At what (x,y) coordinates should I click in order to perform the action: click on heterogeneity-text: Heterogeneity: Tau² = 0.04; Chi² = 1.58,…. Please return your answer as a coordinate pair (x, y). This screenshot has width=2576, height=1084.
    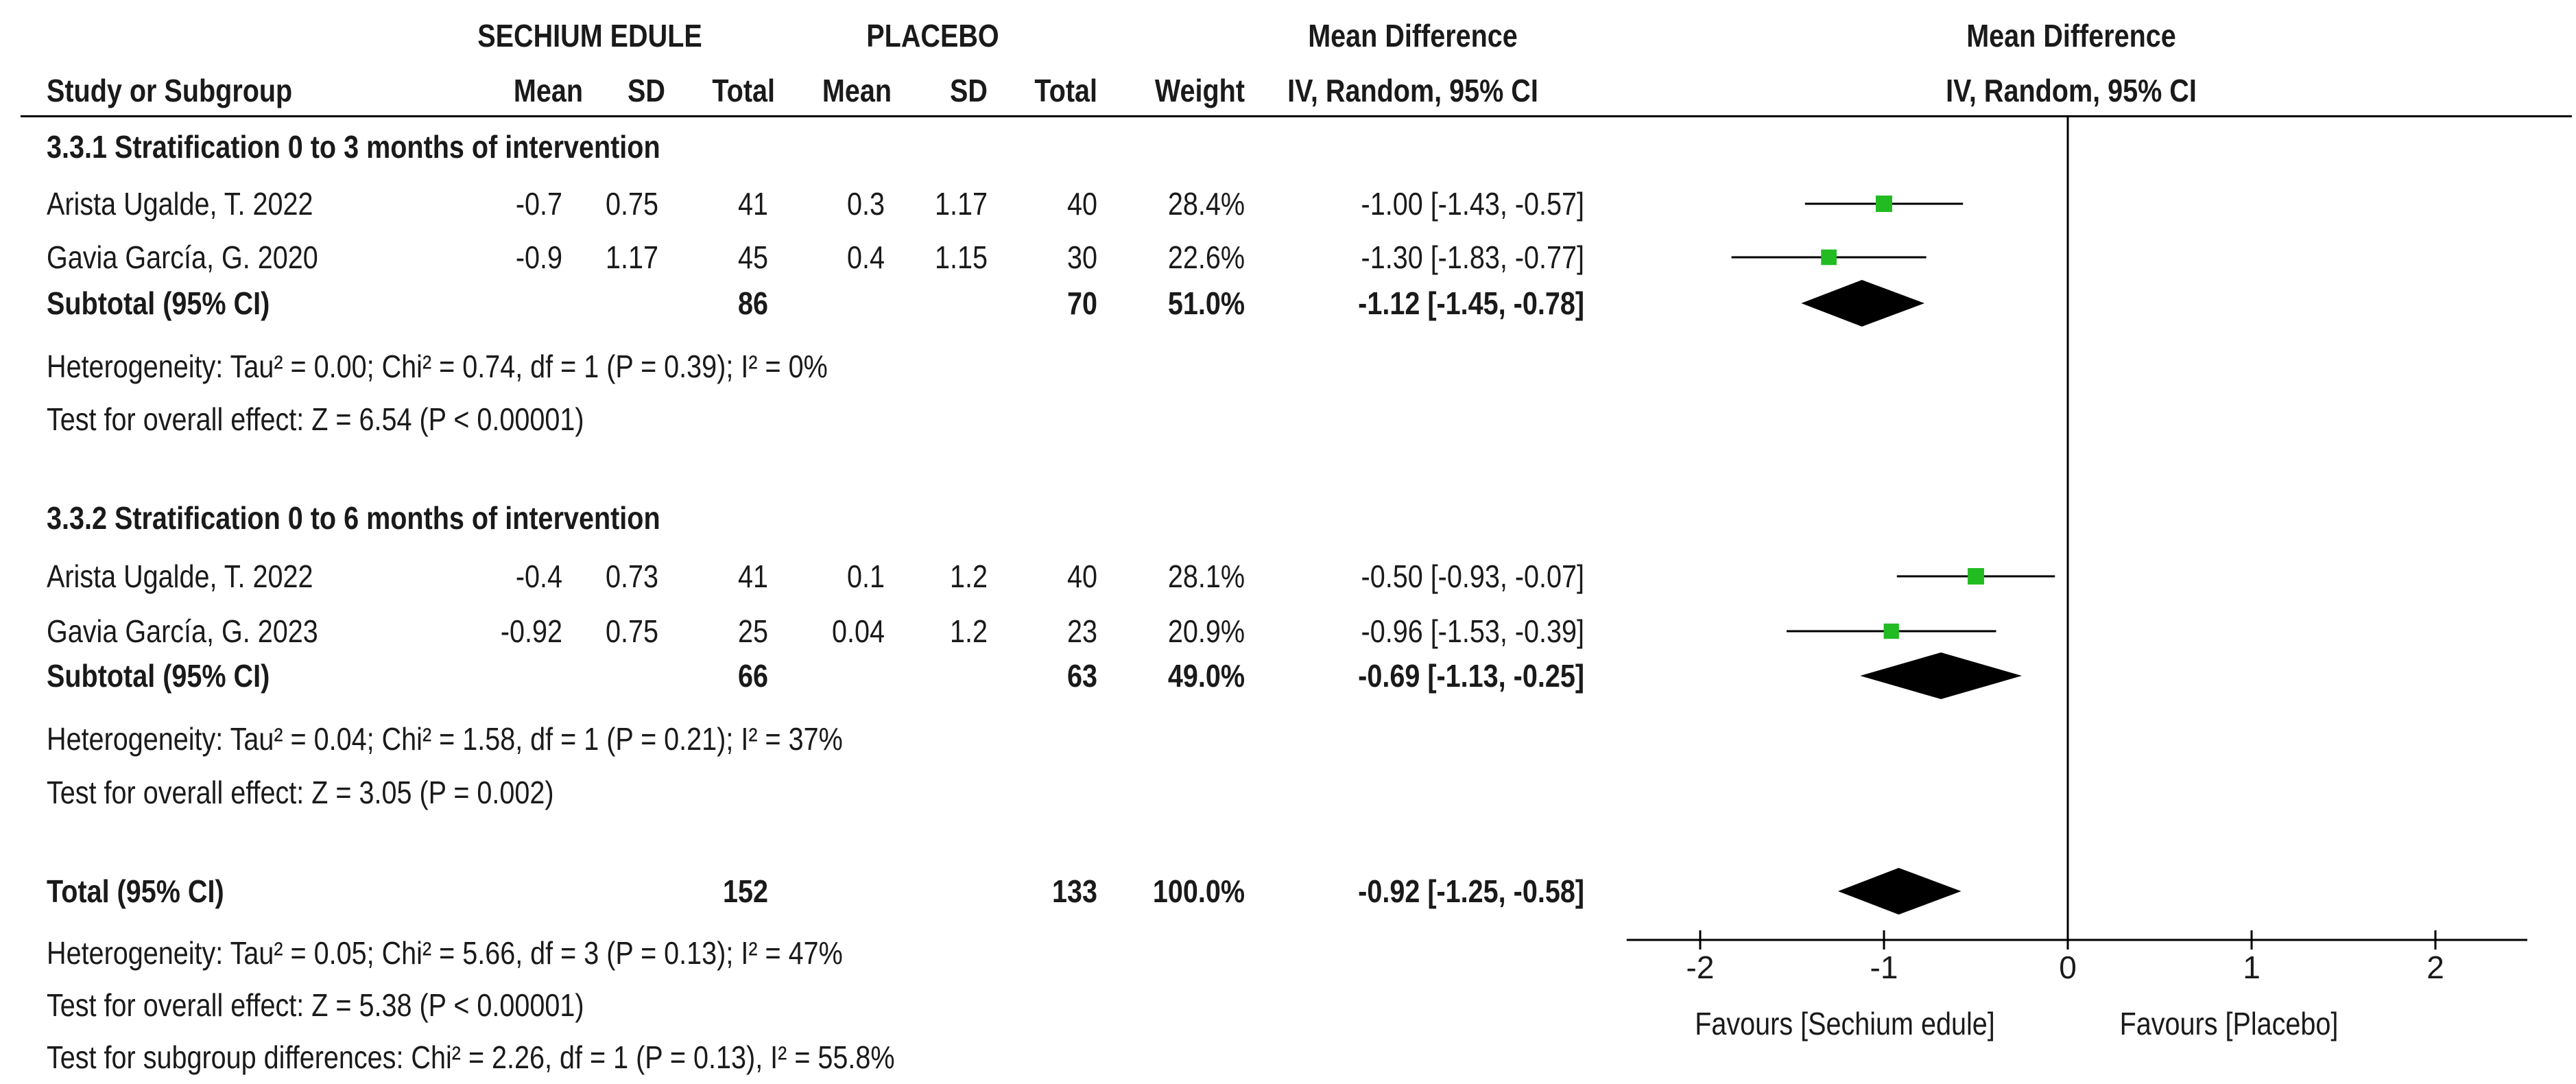
    Looking at the image, I should click on (445, 739).